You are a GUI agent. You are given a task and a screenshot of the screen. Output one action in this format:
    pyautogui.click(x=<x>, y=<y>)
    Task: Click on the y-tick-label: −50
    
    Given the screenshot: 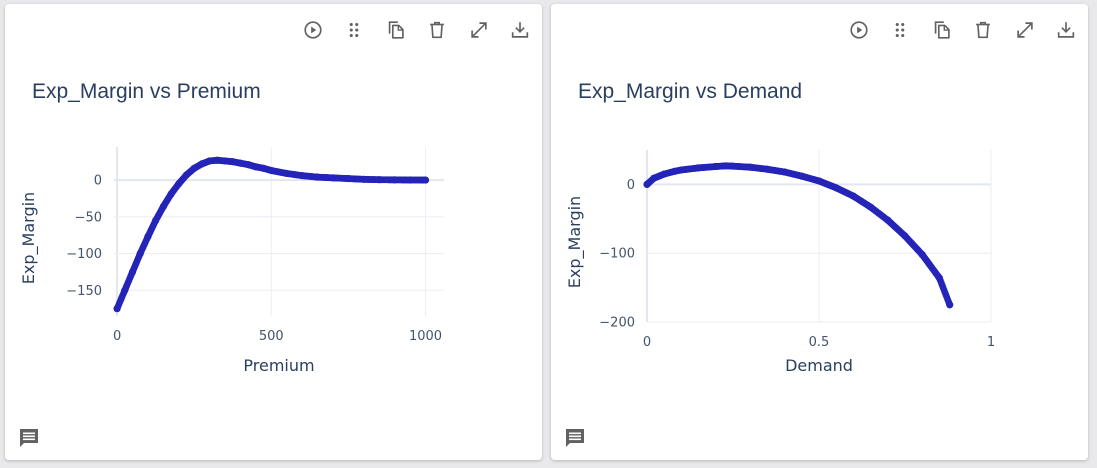 What is the action you would take?
    pyautogui.click(x=88, y=217)
    